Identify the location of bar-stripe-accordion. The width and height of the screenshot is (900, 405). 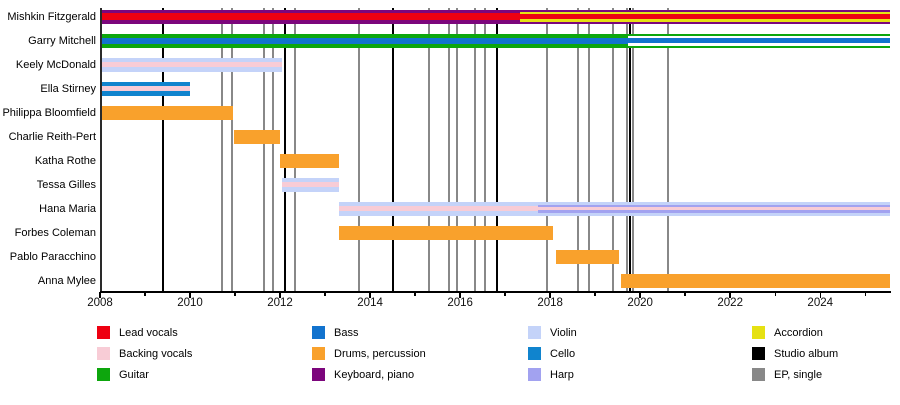
(704, 20).